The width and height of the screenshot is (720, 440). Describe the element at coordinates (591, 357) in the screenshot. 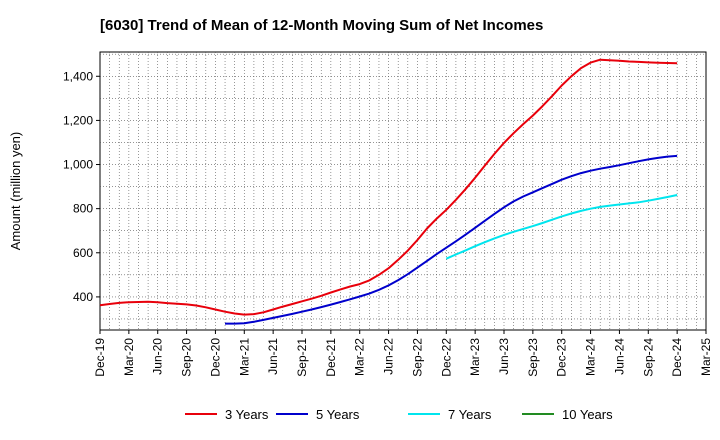

I see `x-tick-label: Mar-24` at that location.